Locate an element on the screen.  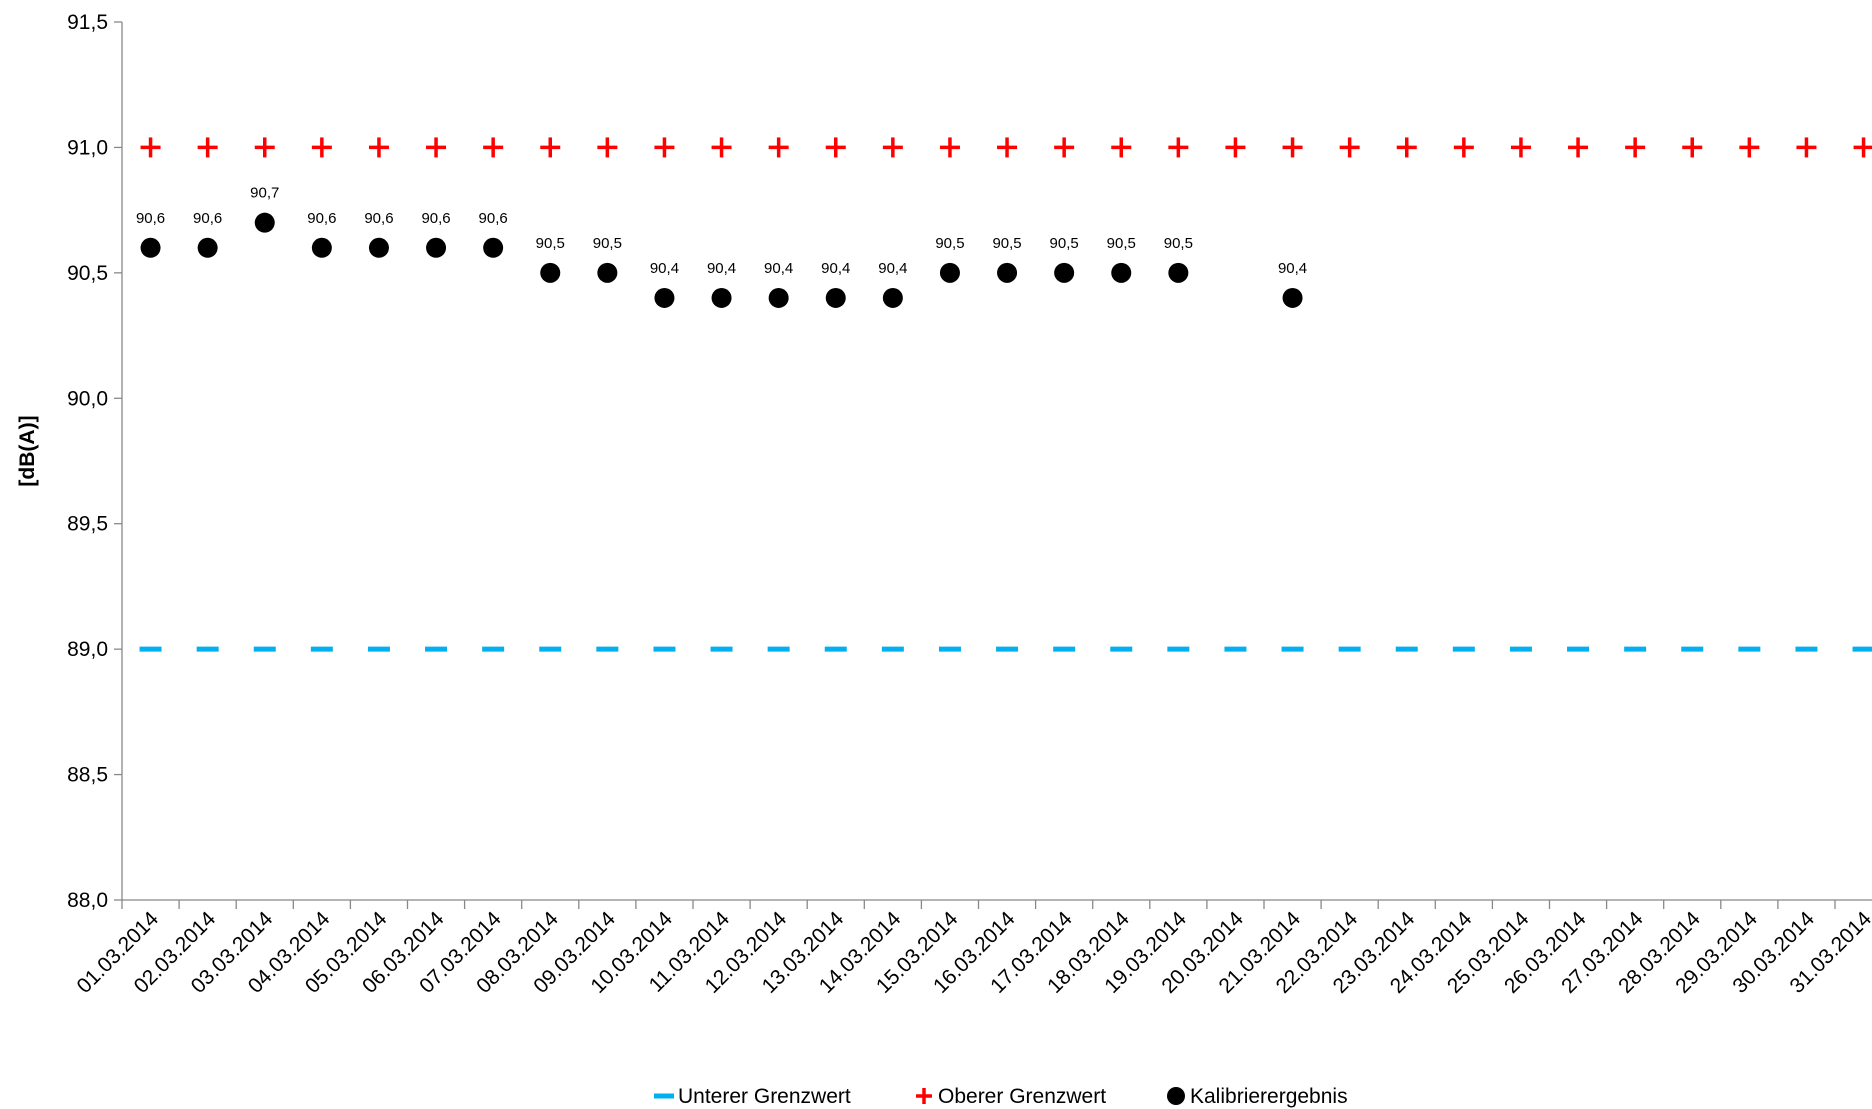
y-tick-label: 89,0 is located at coordinates (87, 649).